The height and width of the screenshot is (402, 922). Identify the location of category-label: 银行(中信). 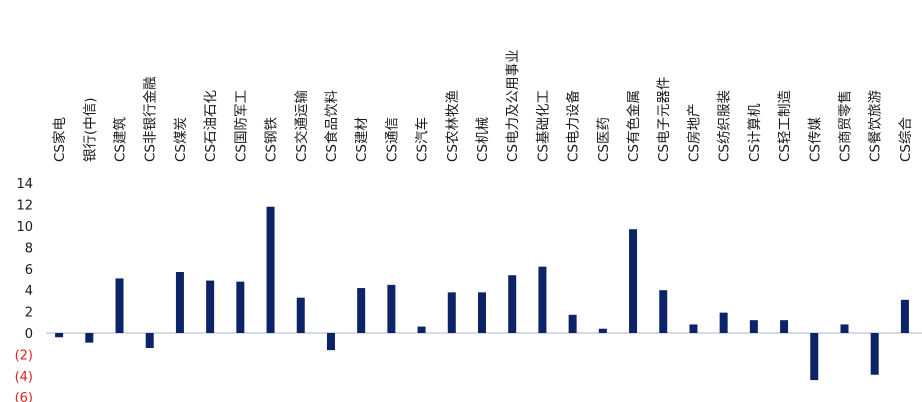
(90, 129).